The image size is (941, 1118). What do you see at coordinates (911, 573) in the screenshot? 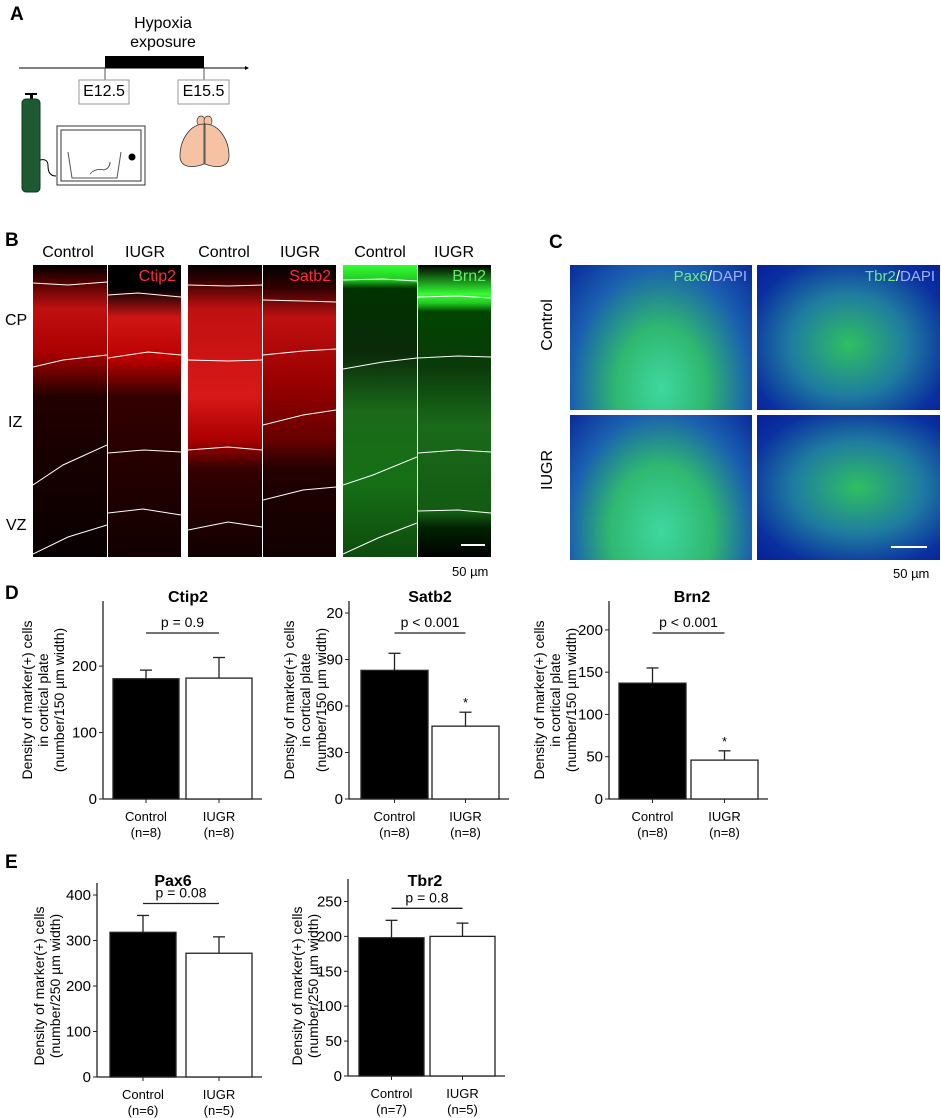
I see `scale-bar-label-c: 50 µm` at bounding box center [911, 573].